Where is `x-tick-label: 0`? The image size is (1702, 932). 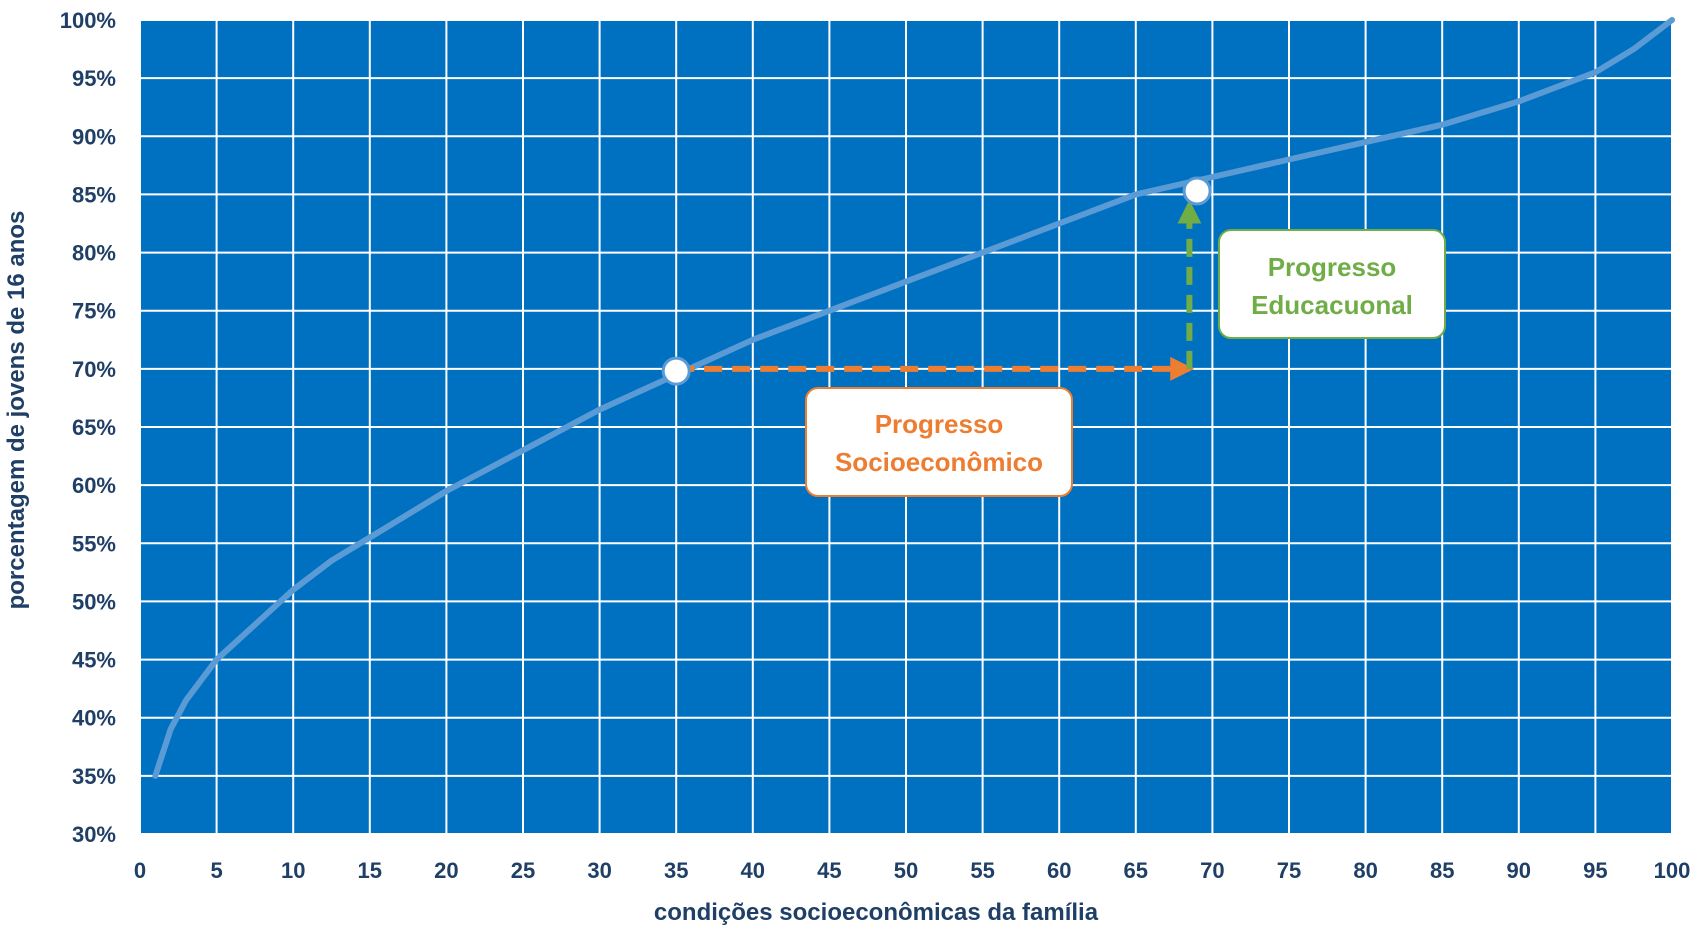 x-tick-label: 0 is located at coordinates (140, 870).